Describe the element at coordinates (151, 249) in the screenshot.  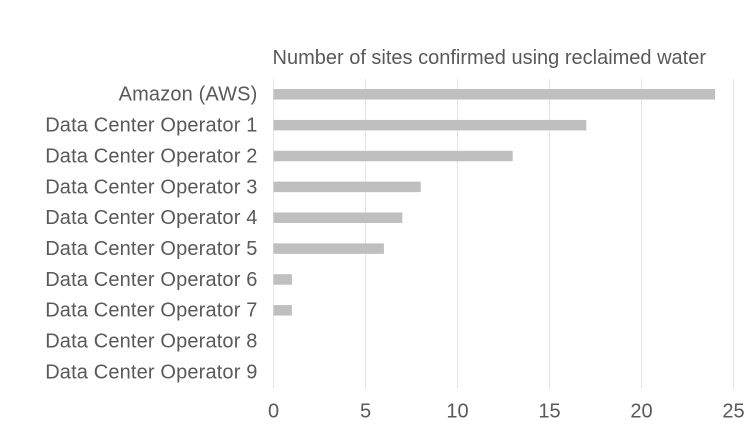
I see `svg-text: Data Center Operator 5` at that location.